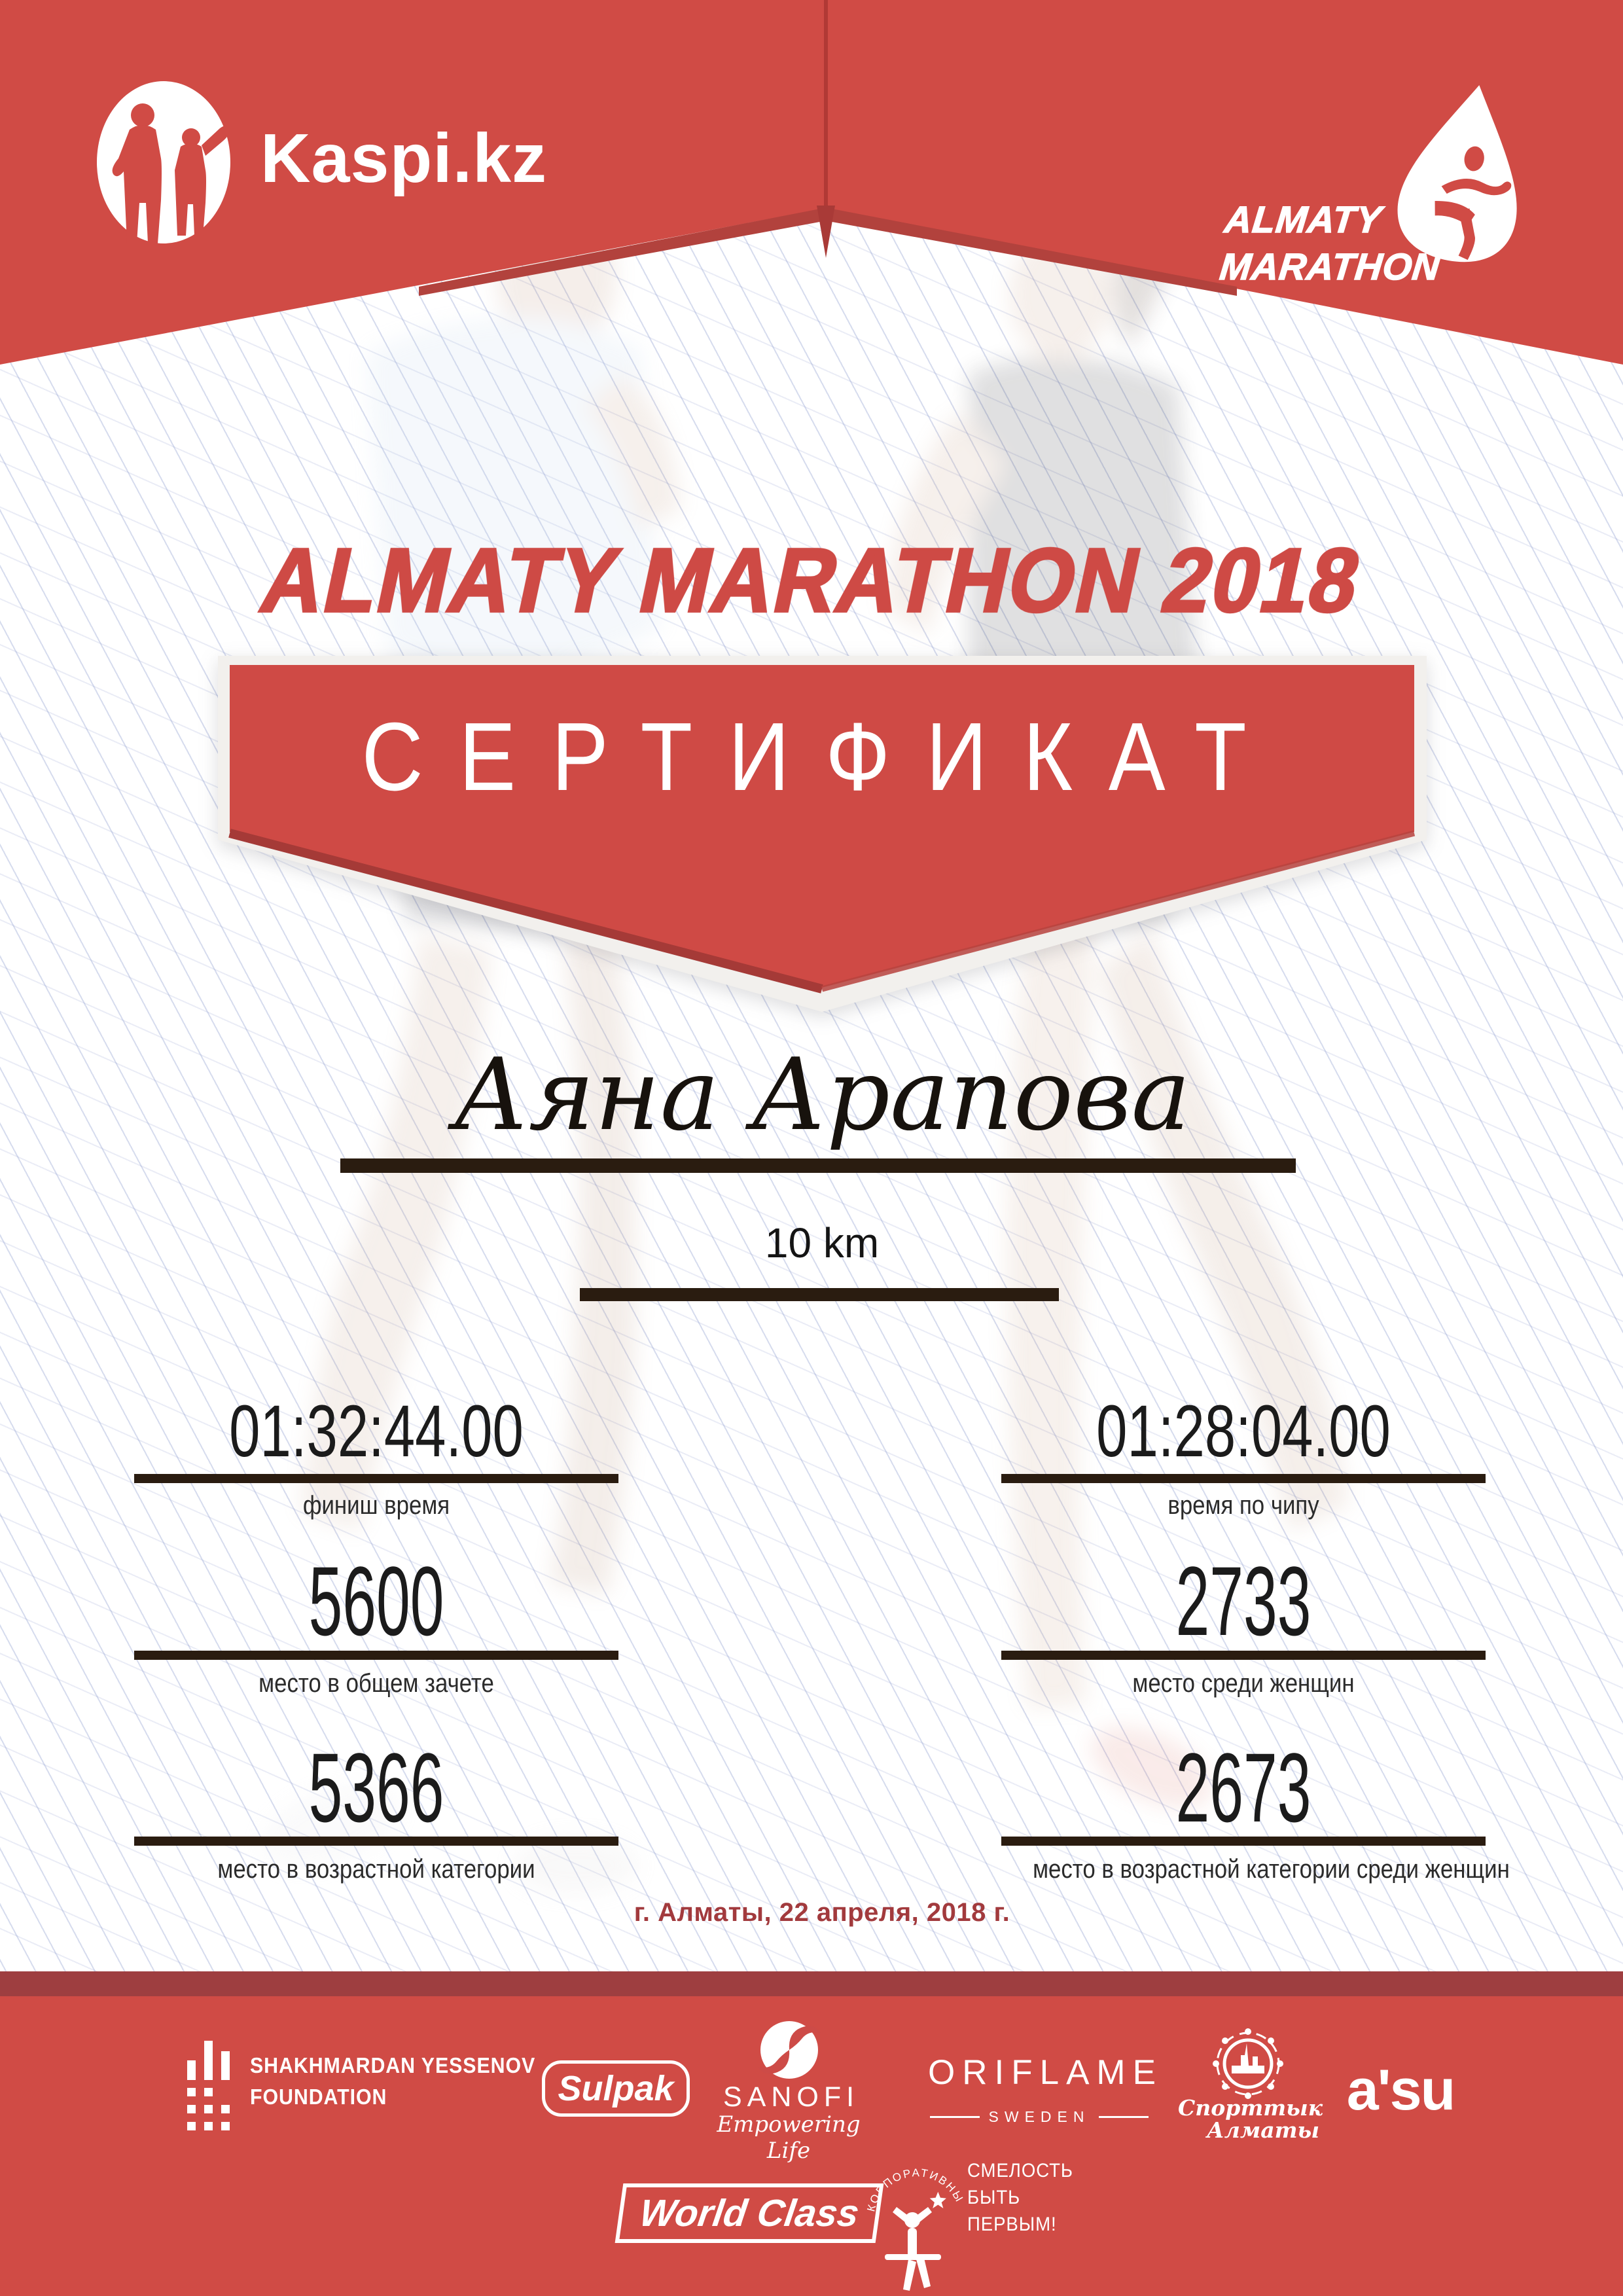  What do you see at coordinates (376, 1787) in the screenshot?
I see `age-place-value: 5366` at bounding box center [376, 1787].